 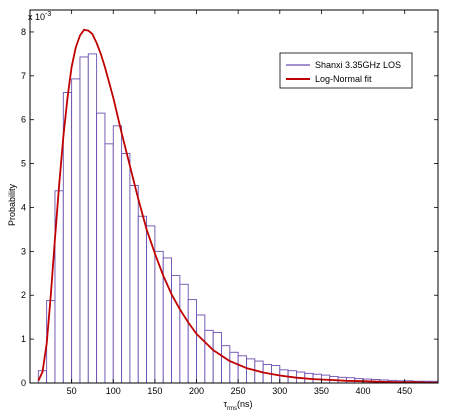 I want to click on legend-box, so click(x=346, y=70).